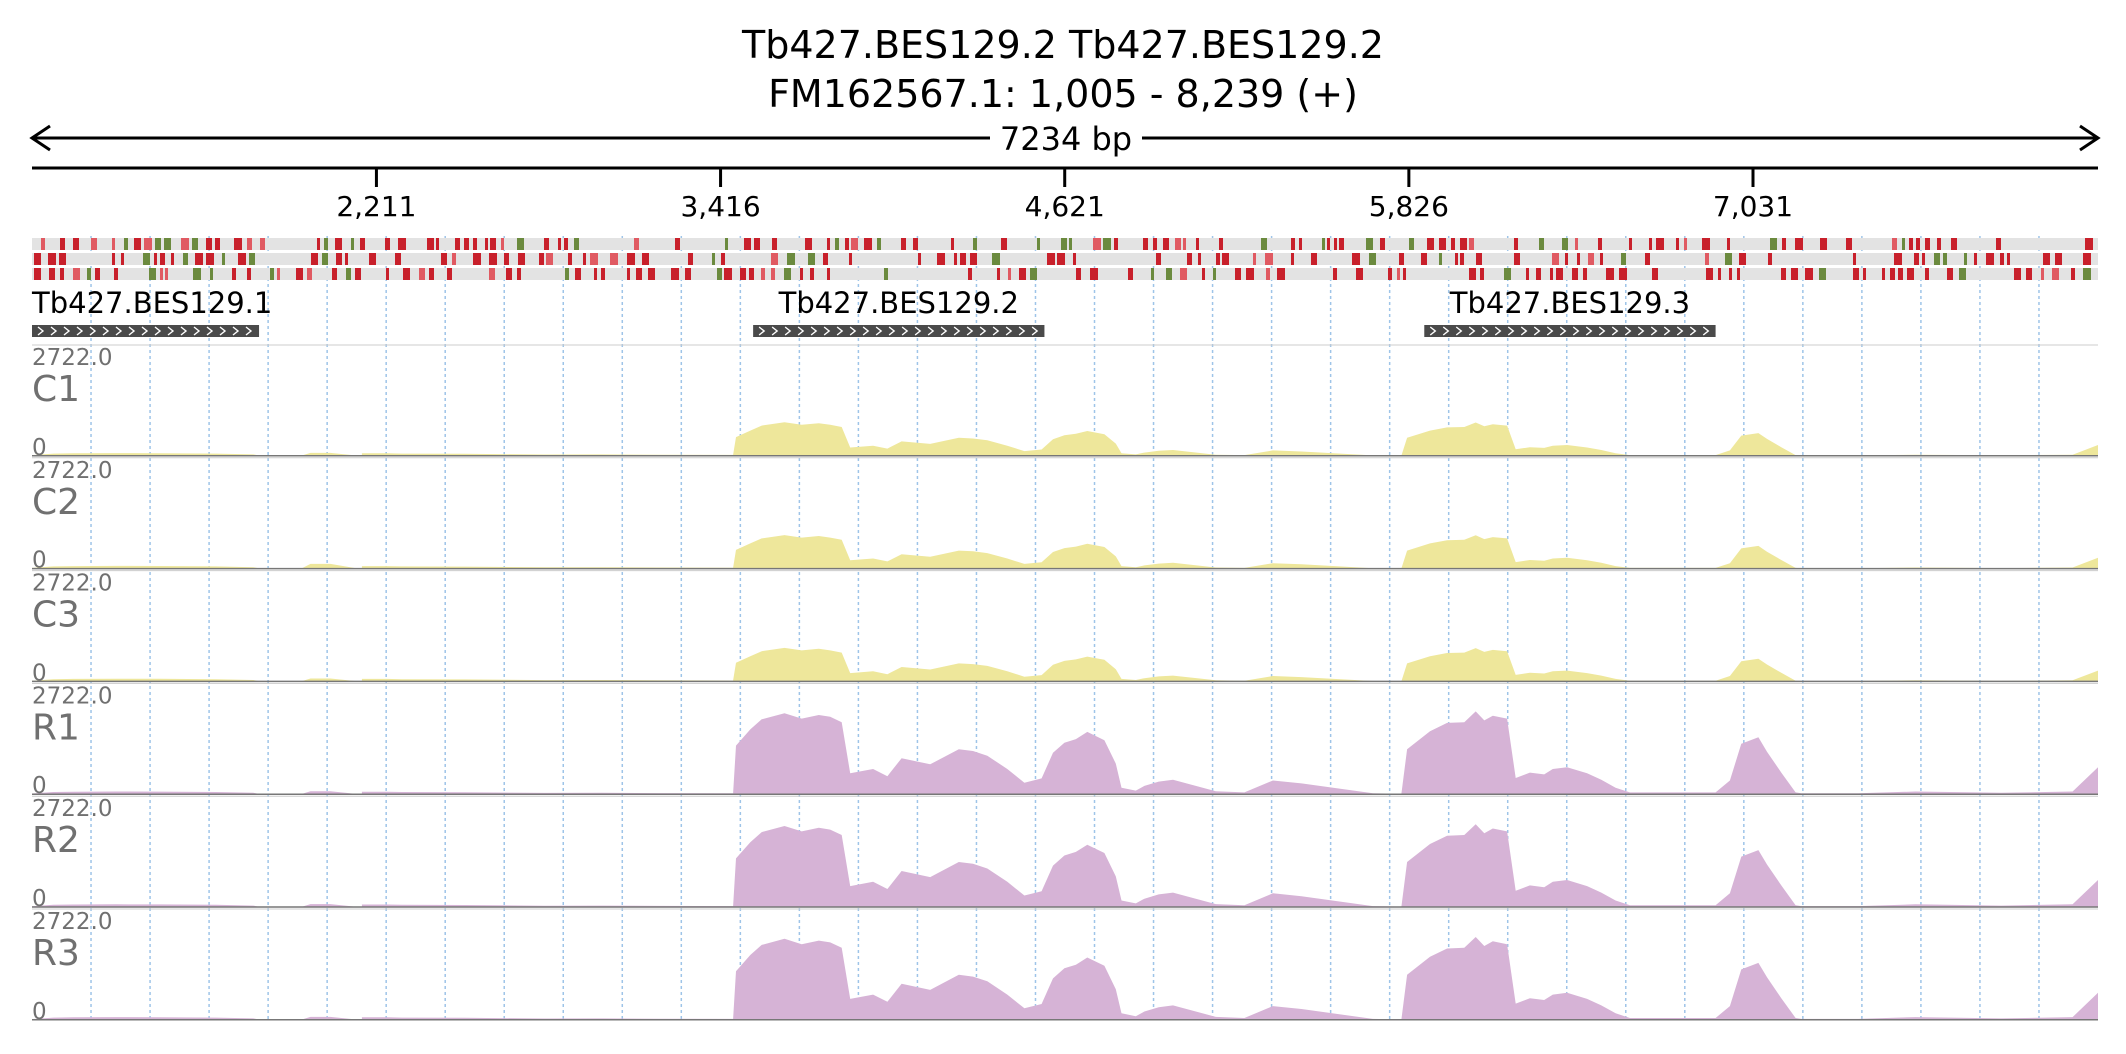 The image size is (2126, 1054). Describe the element at coordinates (1065, 402) in the screenshot. I see `coverage-track: 2722.0C1 0` at that location.